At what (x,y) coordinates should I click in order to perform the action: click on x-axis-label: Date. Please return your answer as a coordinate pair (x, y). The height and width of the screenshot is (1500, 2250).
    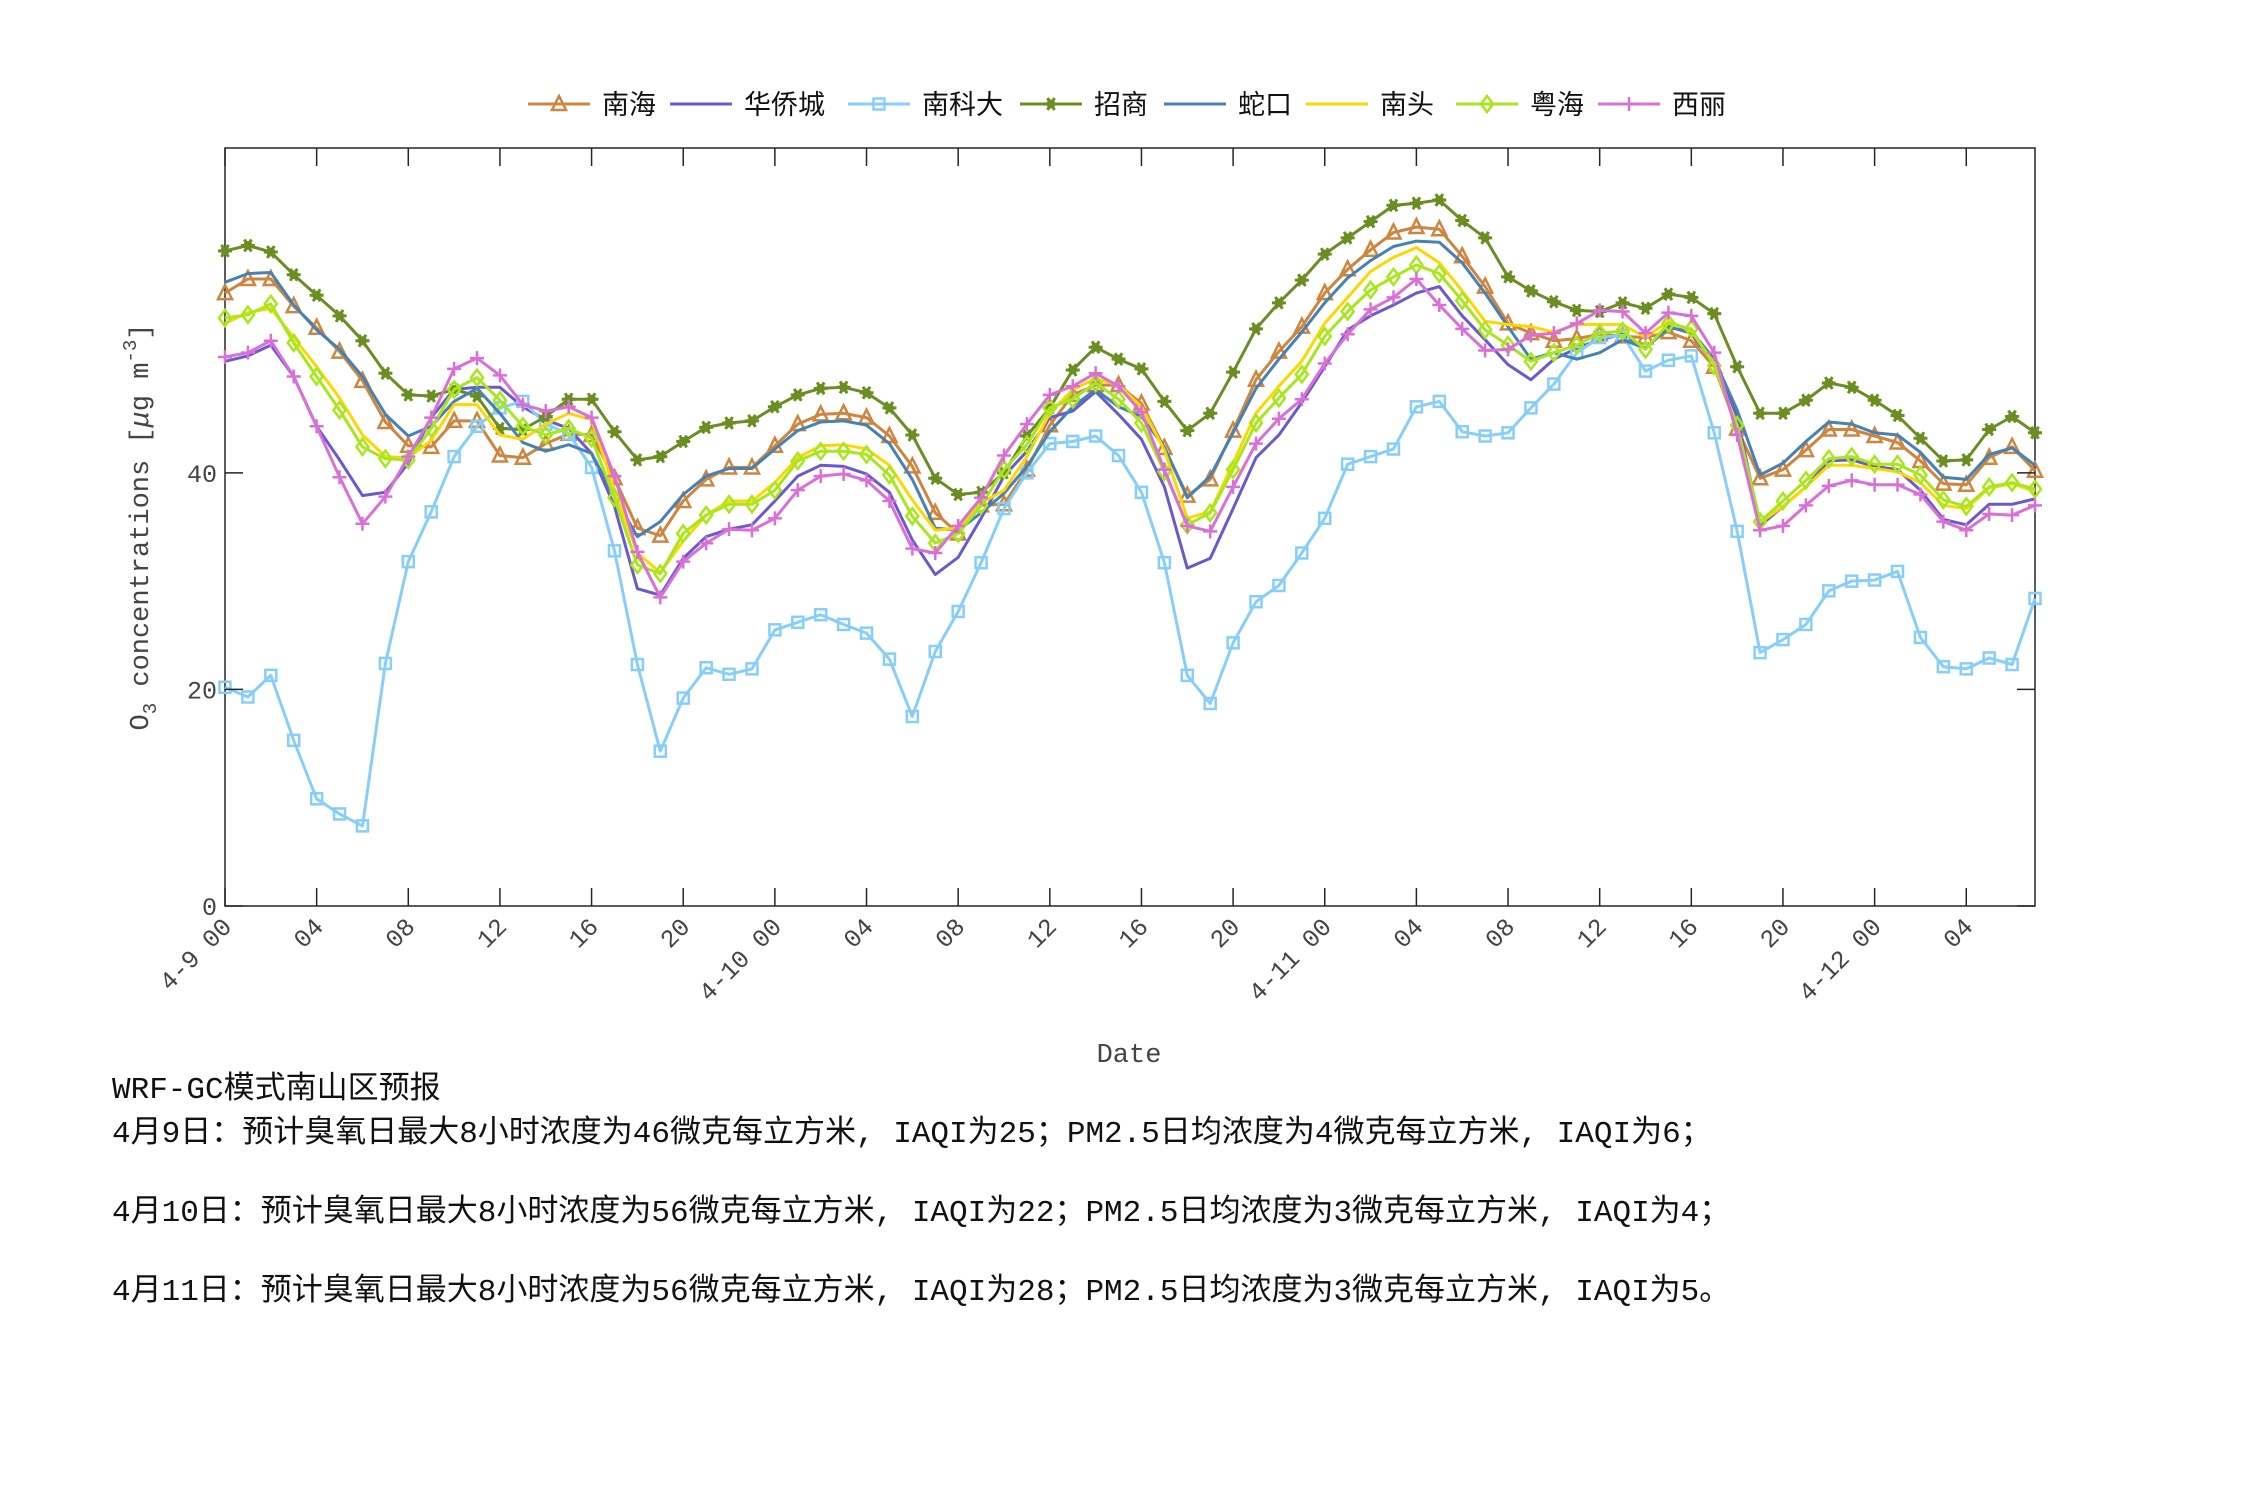
    Looking at the image, I should click on (1129, 1056).